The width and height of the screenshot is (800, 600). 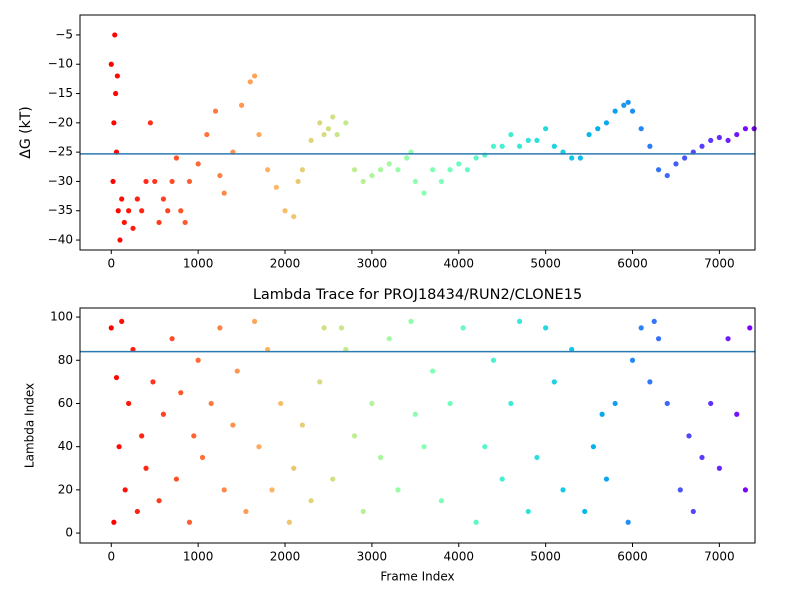 What do you see at coordinates (30, 425) in the screenshot?
I see `y-axis-label: Lambda Index` at bounding box center [30, 425].